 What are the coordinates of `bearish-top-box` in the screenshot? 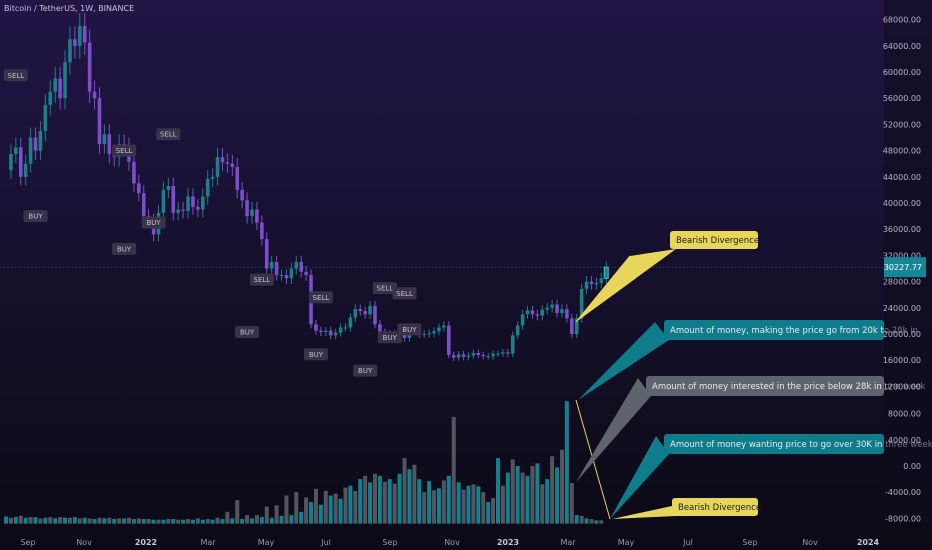 It's located at (714, 240).